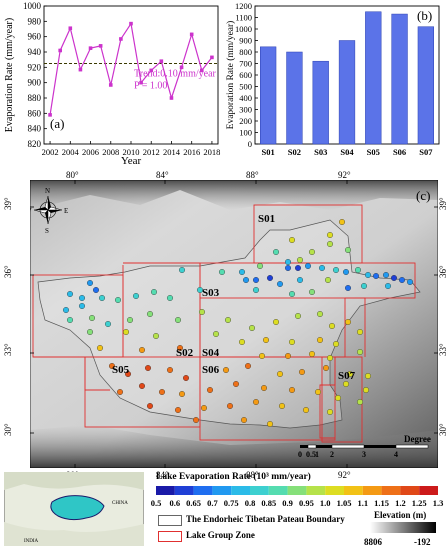 Image resolution: width=448 pixels, height=550 pixels. What do you see at coordinates (193, 503) in the screenshot?
I see `colorbar-tick-label: 0.65` at bounding box center [193, 503].